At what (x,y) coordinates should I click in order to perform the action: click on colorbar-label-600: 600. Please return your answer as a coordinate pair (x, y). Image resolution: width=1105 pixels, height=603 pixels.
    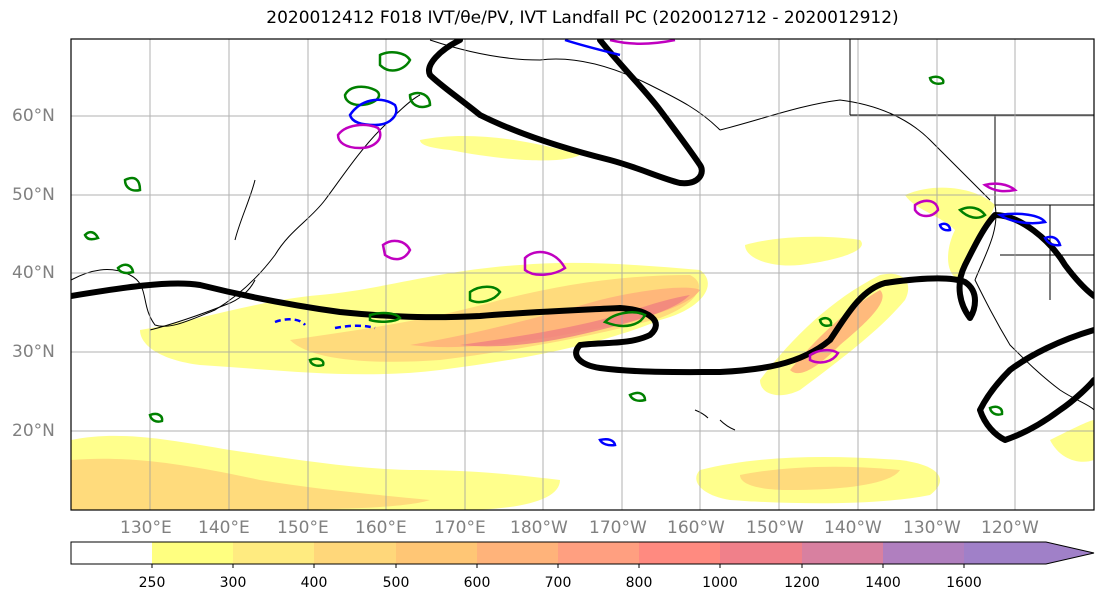
    Looking at the image, I should click on (477, 583).